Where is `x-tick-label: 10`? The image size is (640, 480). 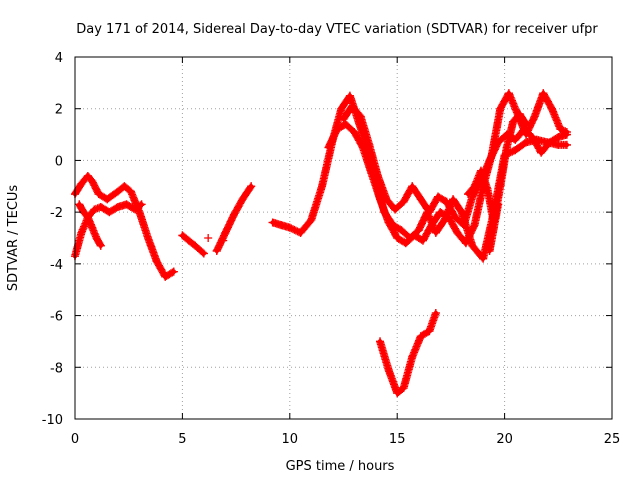 x-tick-label: 10 is located at coordinates (290, 439).